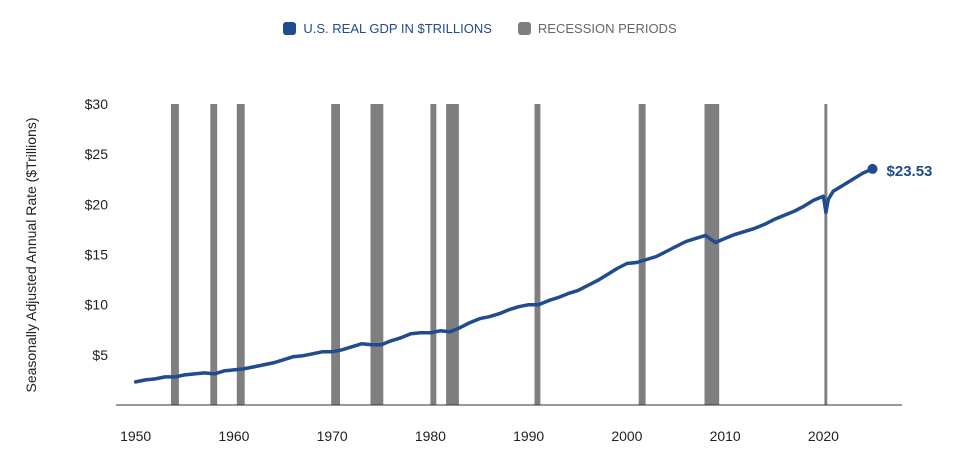  I want to click on y-tick-label: $25, so click(97, 154).